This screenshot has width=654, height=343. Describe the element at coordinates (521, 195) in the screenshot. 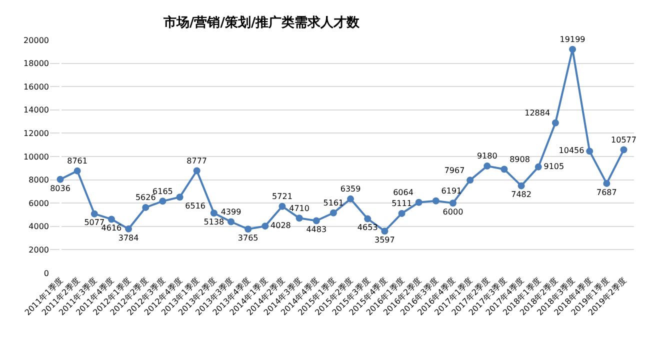

I see `data-label: 7482` at that location.